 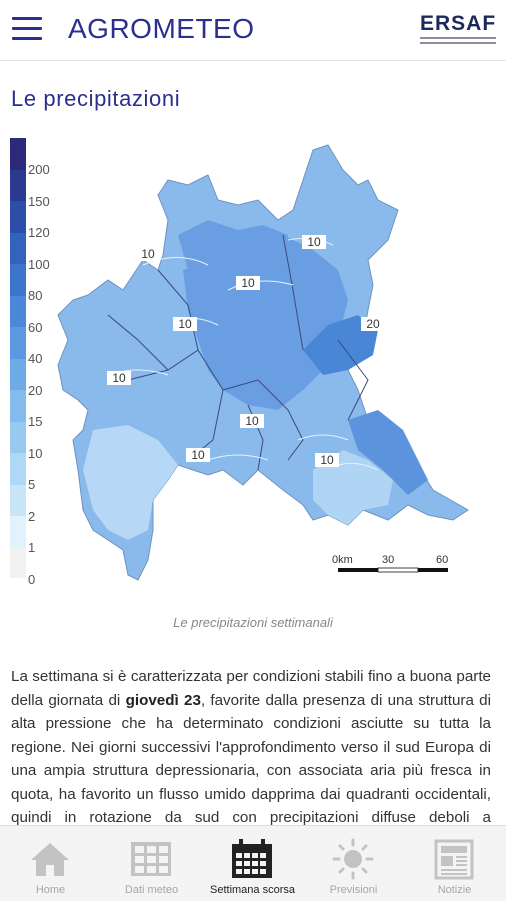 I want to click on calendar-icon, so click(x=252, y=858).